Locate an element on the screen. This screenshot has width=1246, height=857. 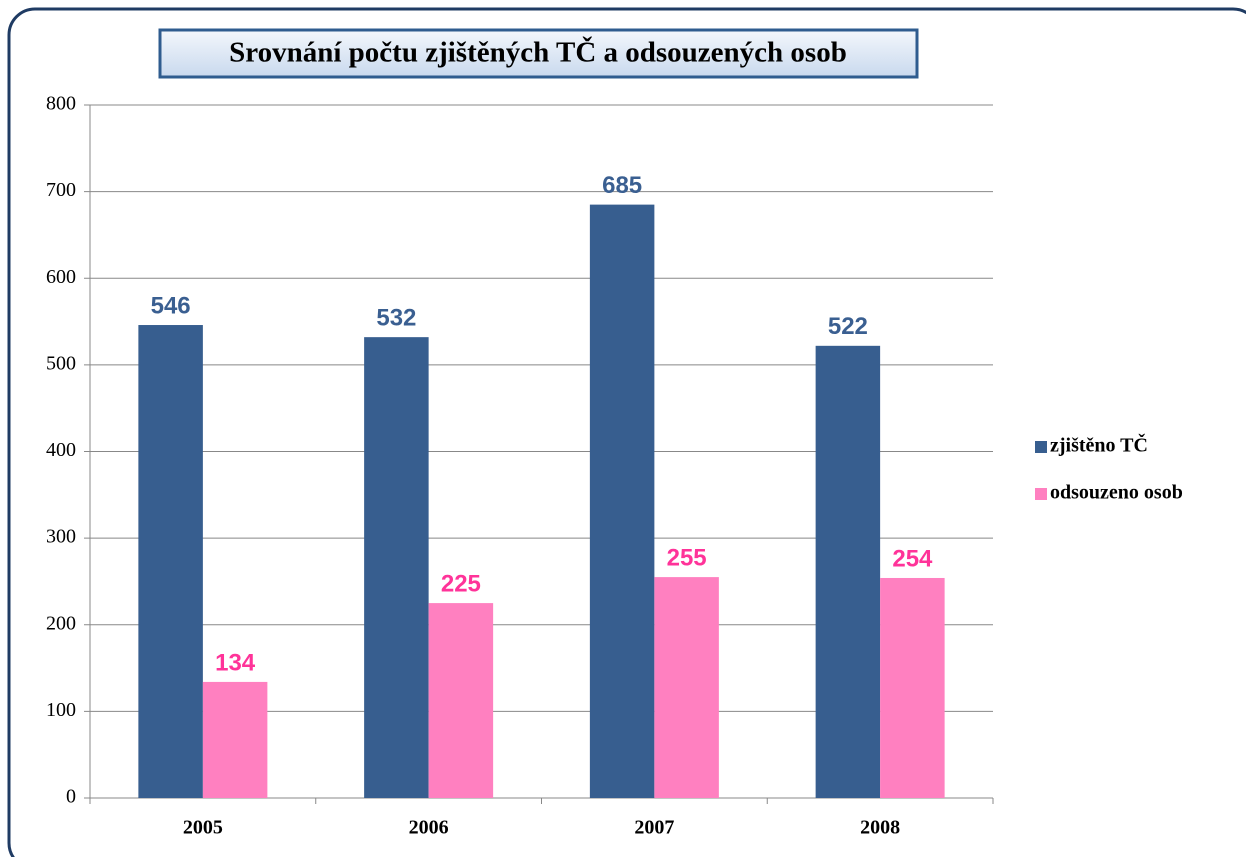
y-tick-label: 800 is located at coordinates (61, 104).